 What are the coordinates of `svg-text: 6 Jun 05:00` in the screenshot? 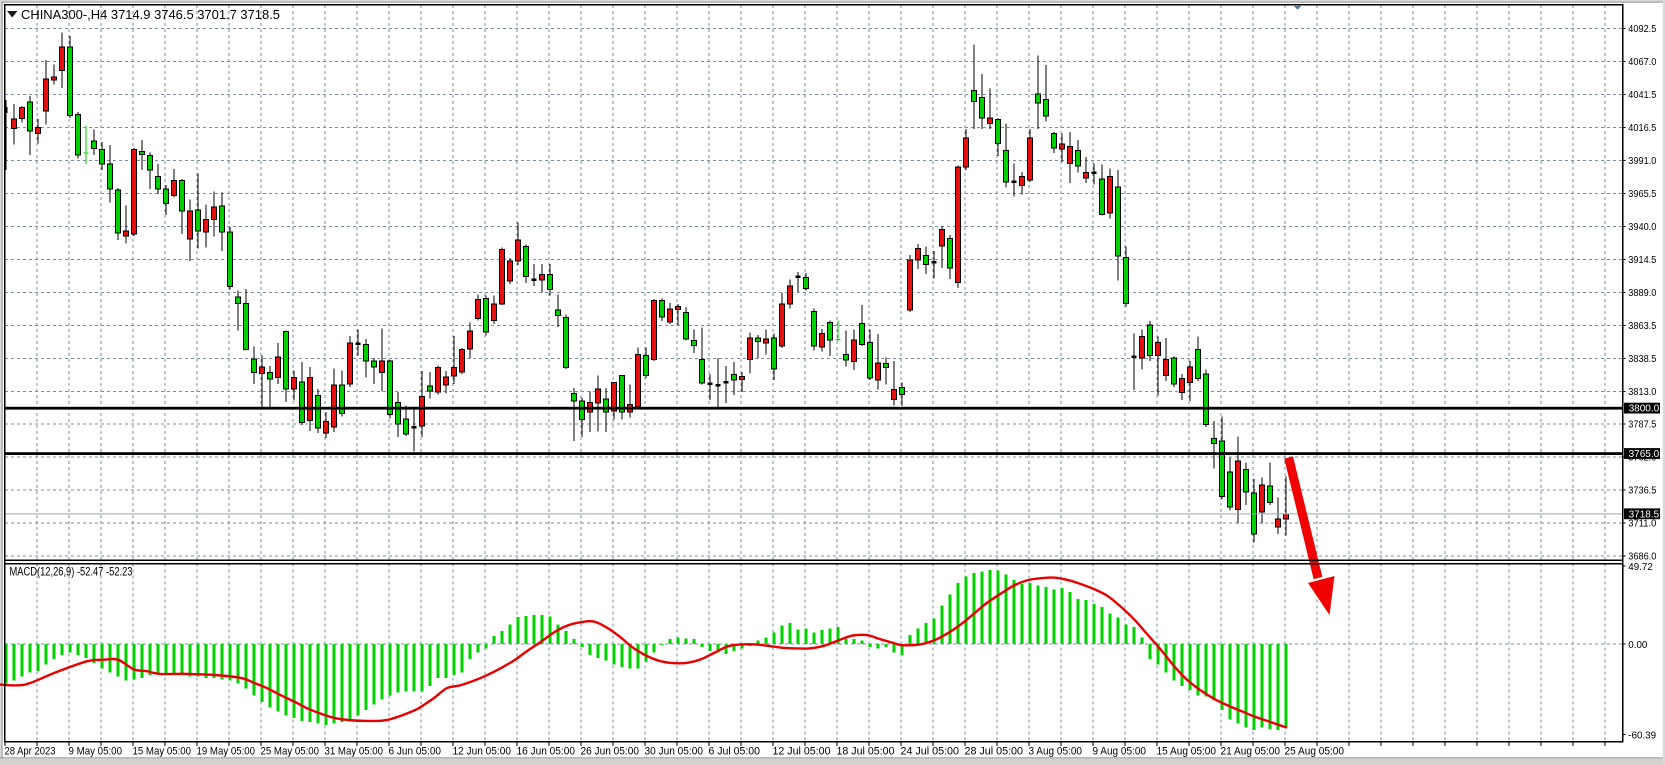 It's located at (415, 752).